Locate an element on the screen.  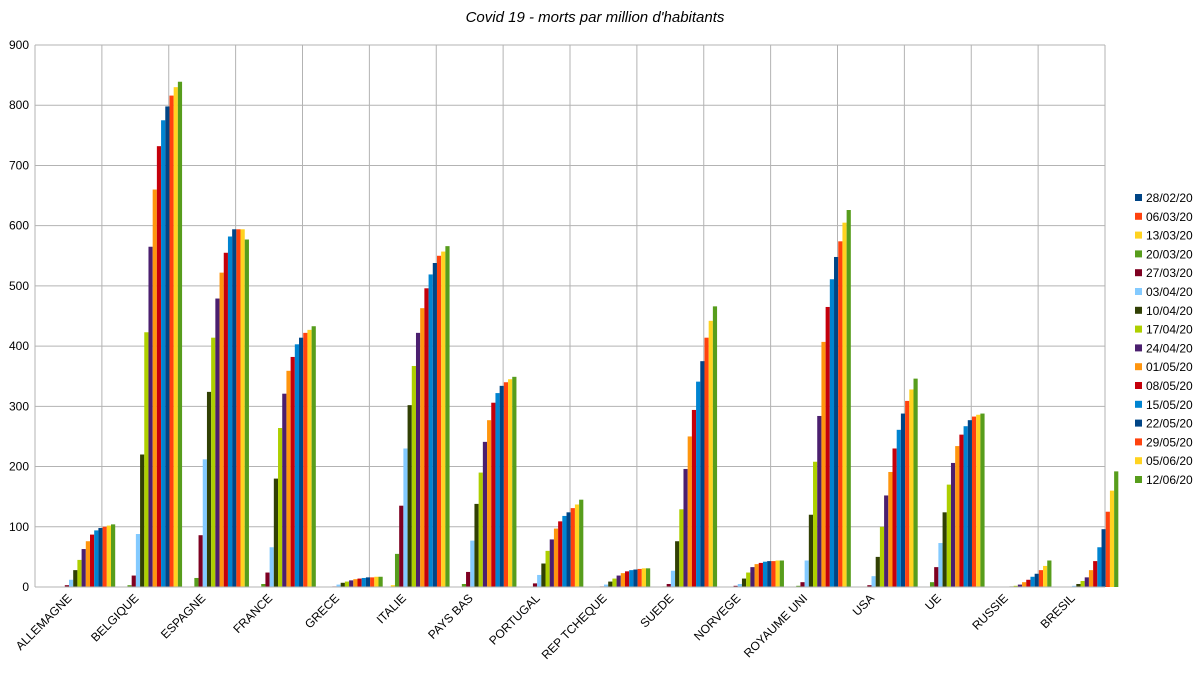
legend-entry: 10/04/20 is located at coordinates (1164, 311).